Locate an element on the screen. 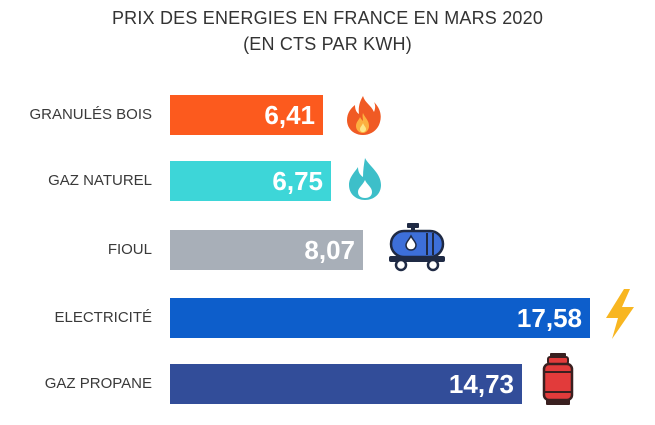  value-label: 8,07 is located at coordinates (329, 250).